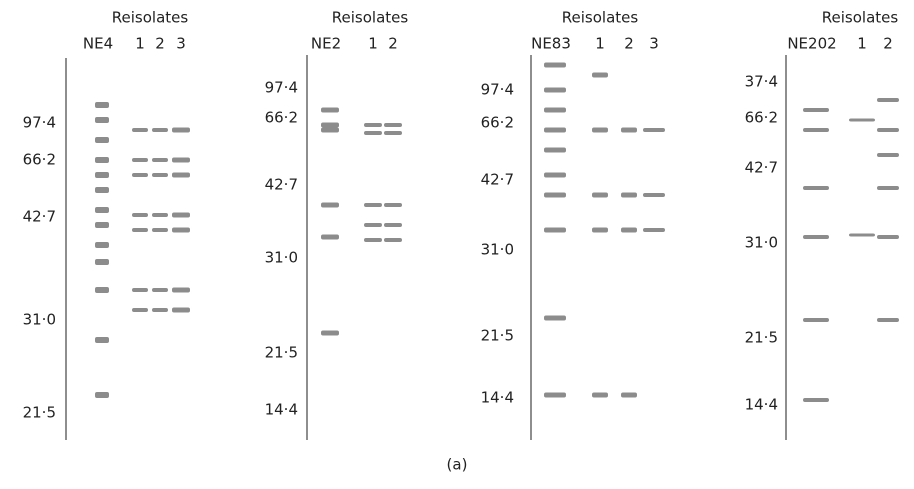 The image size is (914, 489). What do you see at coordinates (98, 44) in the screenshot?
I see `lane-label: NE4` at bounding box center [98, 44].